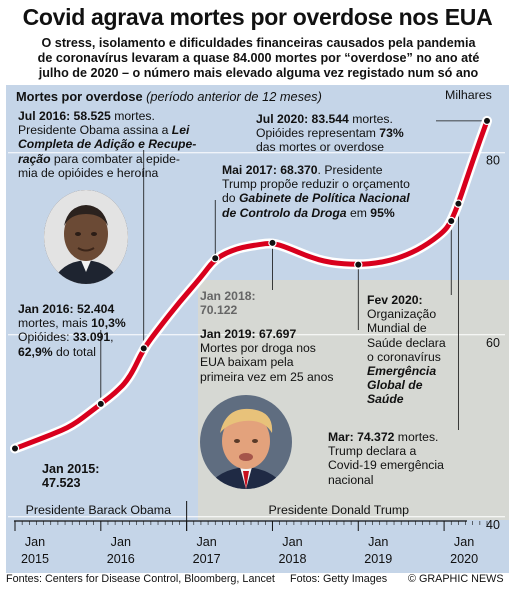 Image resolution: width=515 pixels, height=590 pixels. What do you see at coordinates (88, 172) in the screenshot?
I see `ann-text: mia de opióides e heroína` at bounding box center [88, 172].